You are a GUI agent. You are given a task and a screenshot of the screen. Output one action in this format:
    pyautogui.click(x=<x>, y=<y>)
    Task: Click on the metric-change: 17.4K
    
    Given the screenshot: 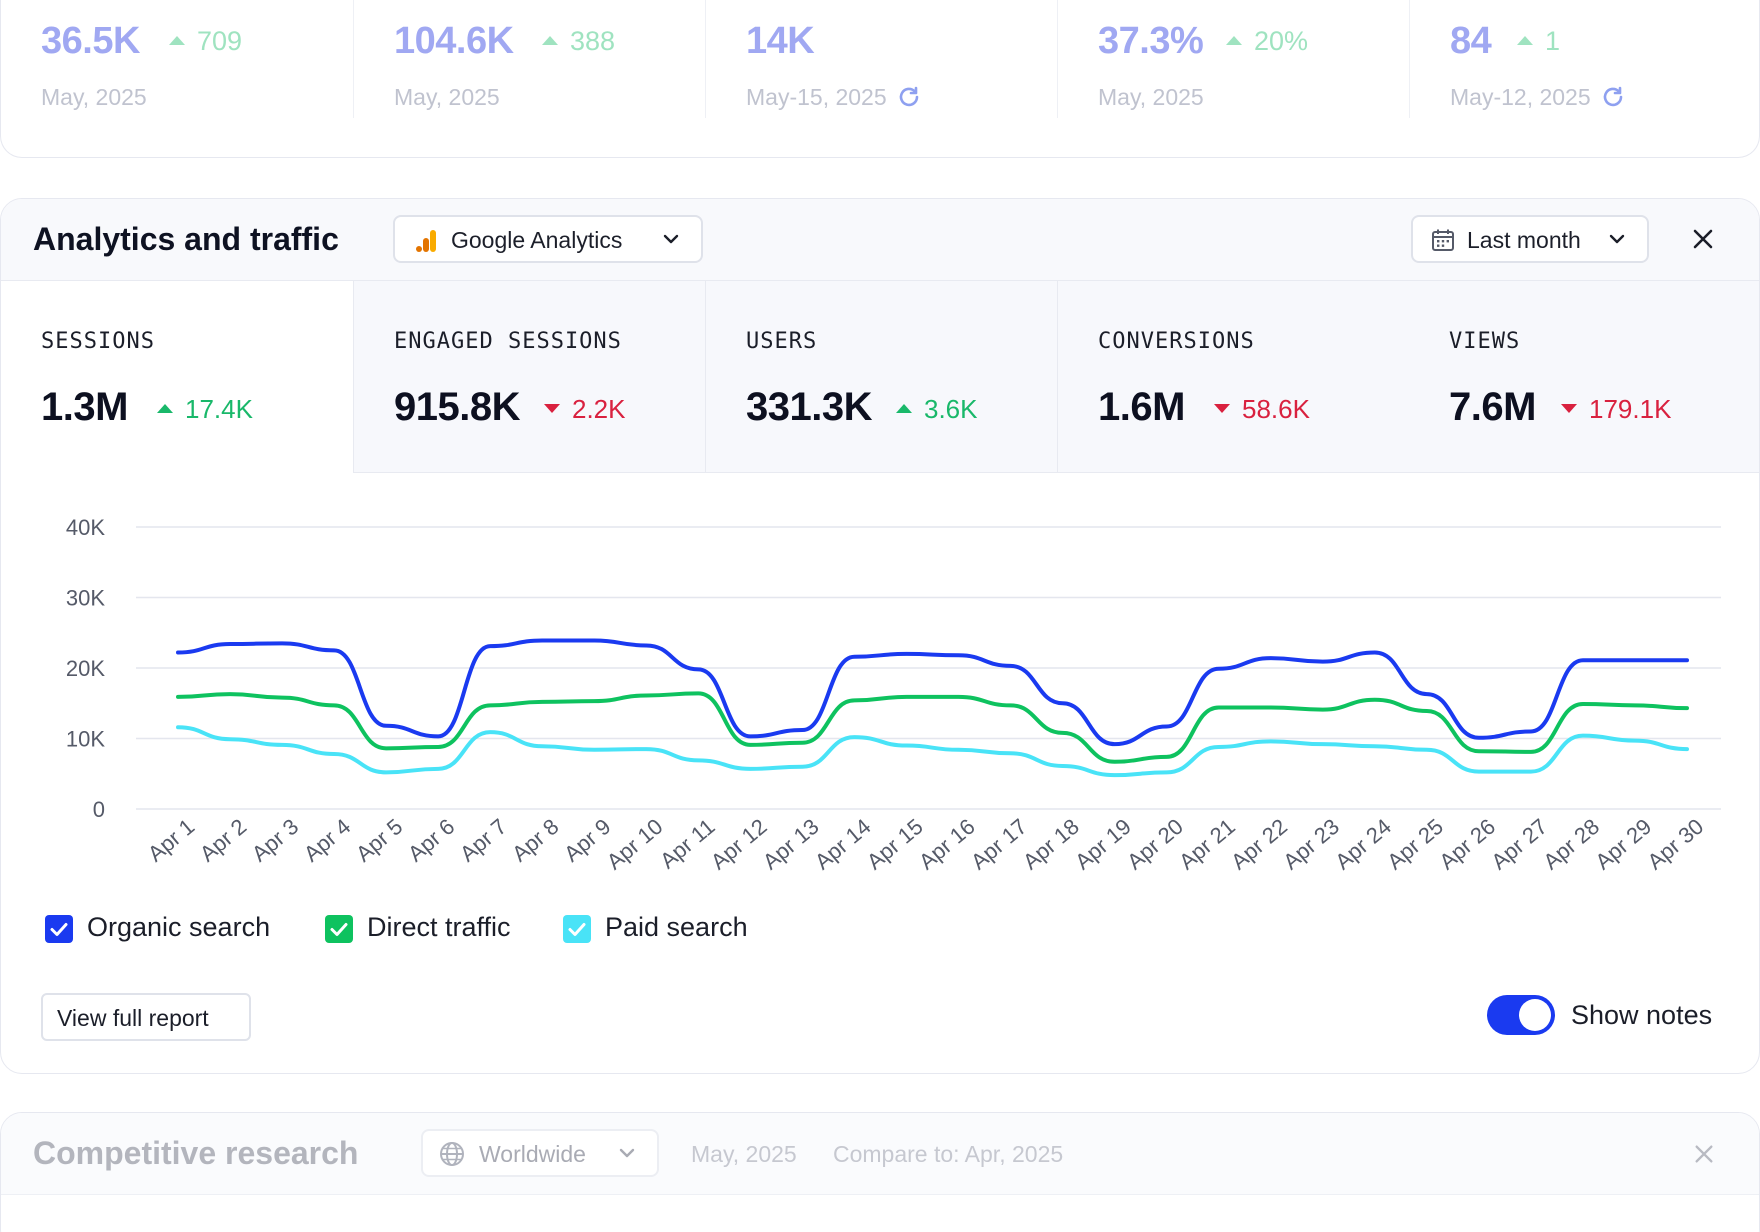 What is the action you would take?
    pyautogui.click(x=205, y=409)
    